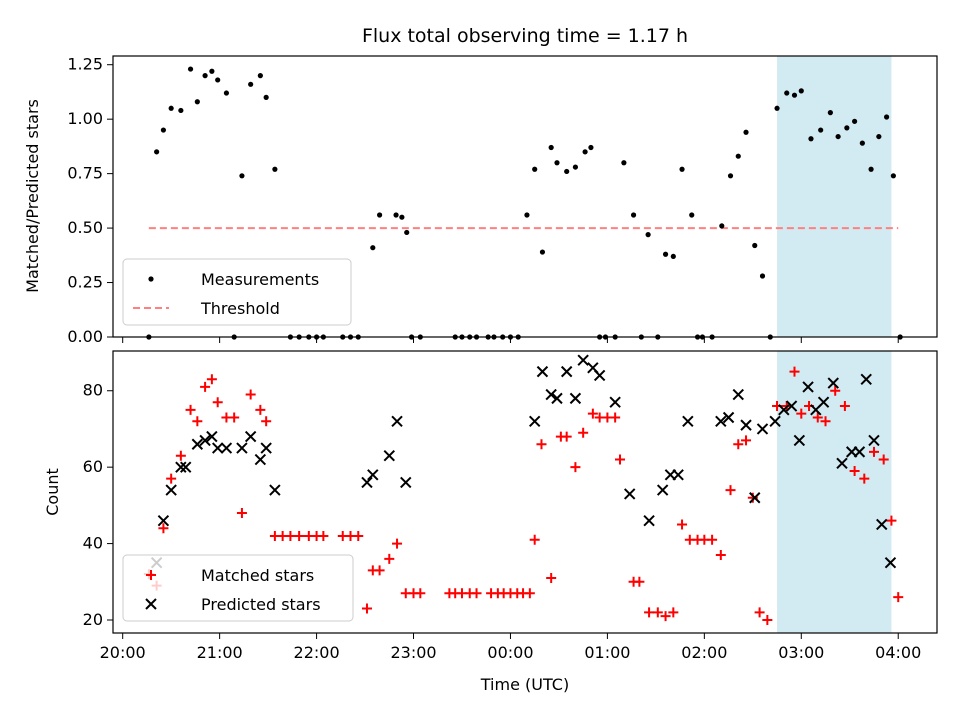 The width and height of the screenshot is (960, 720). I want to click on legend-box, so click(238, 588).